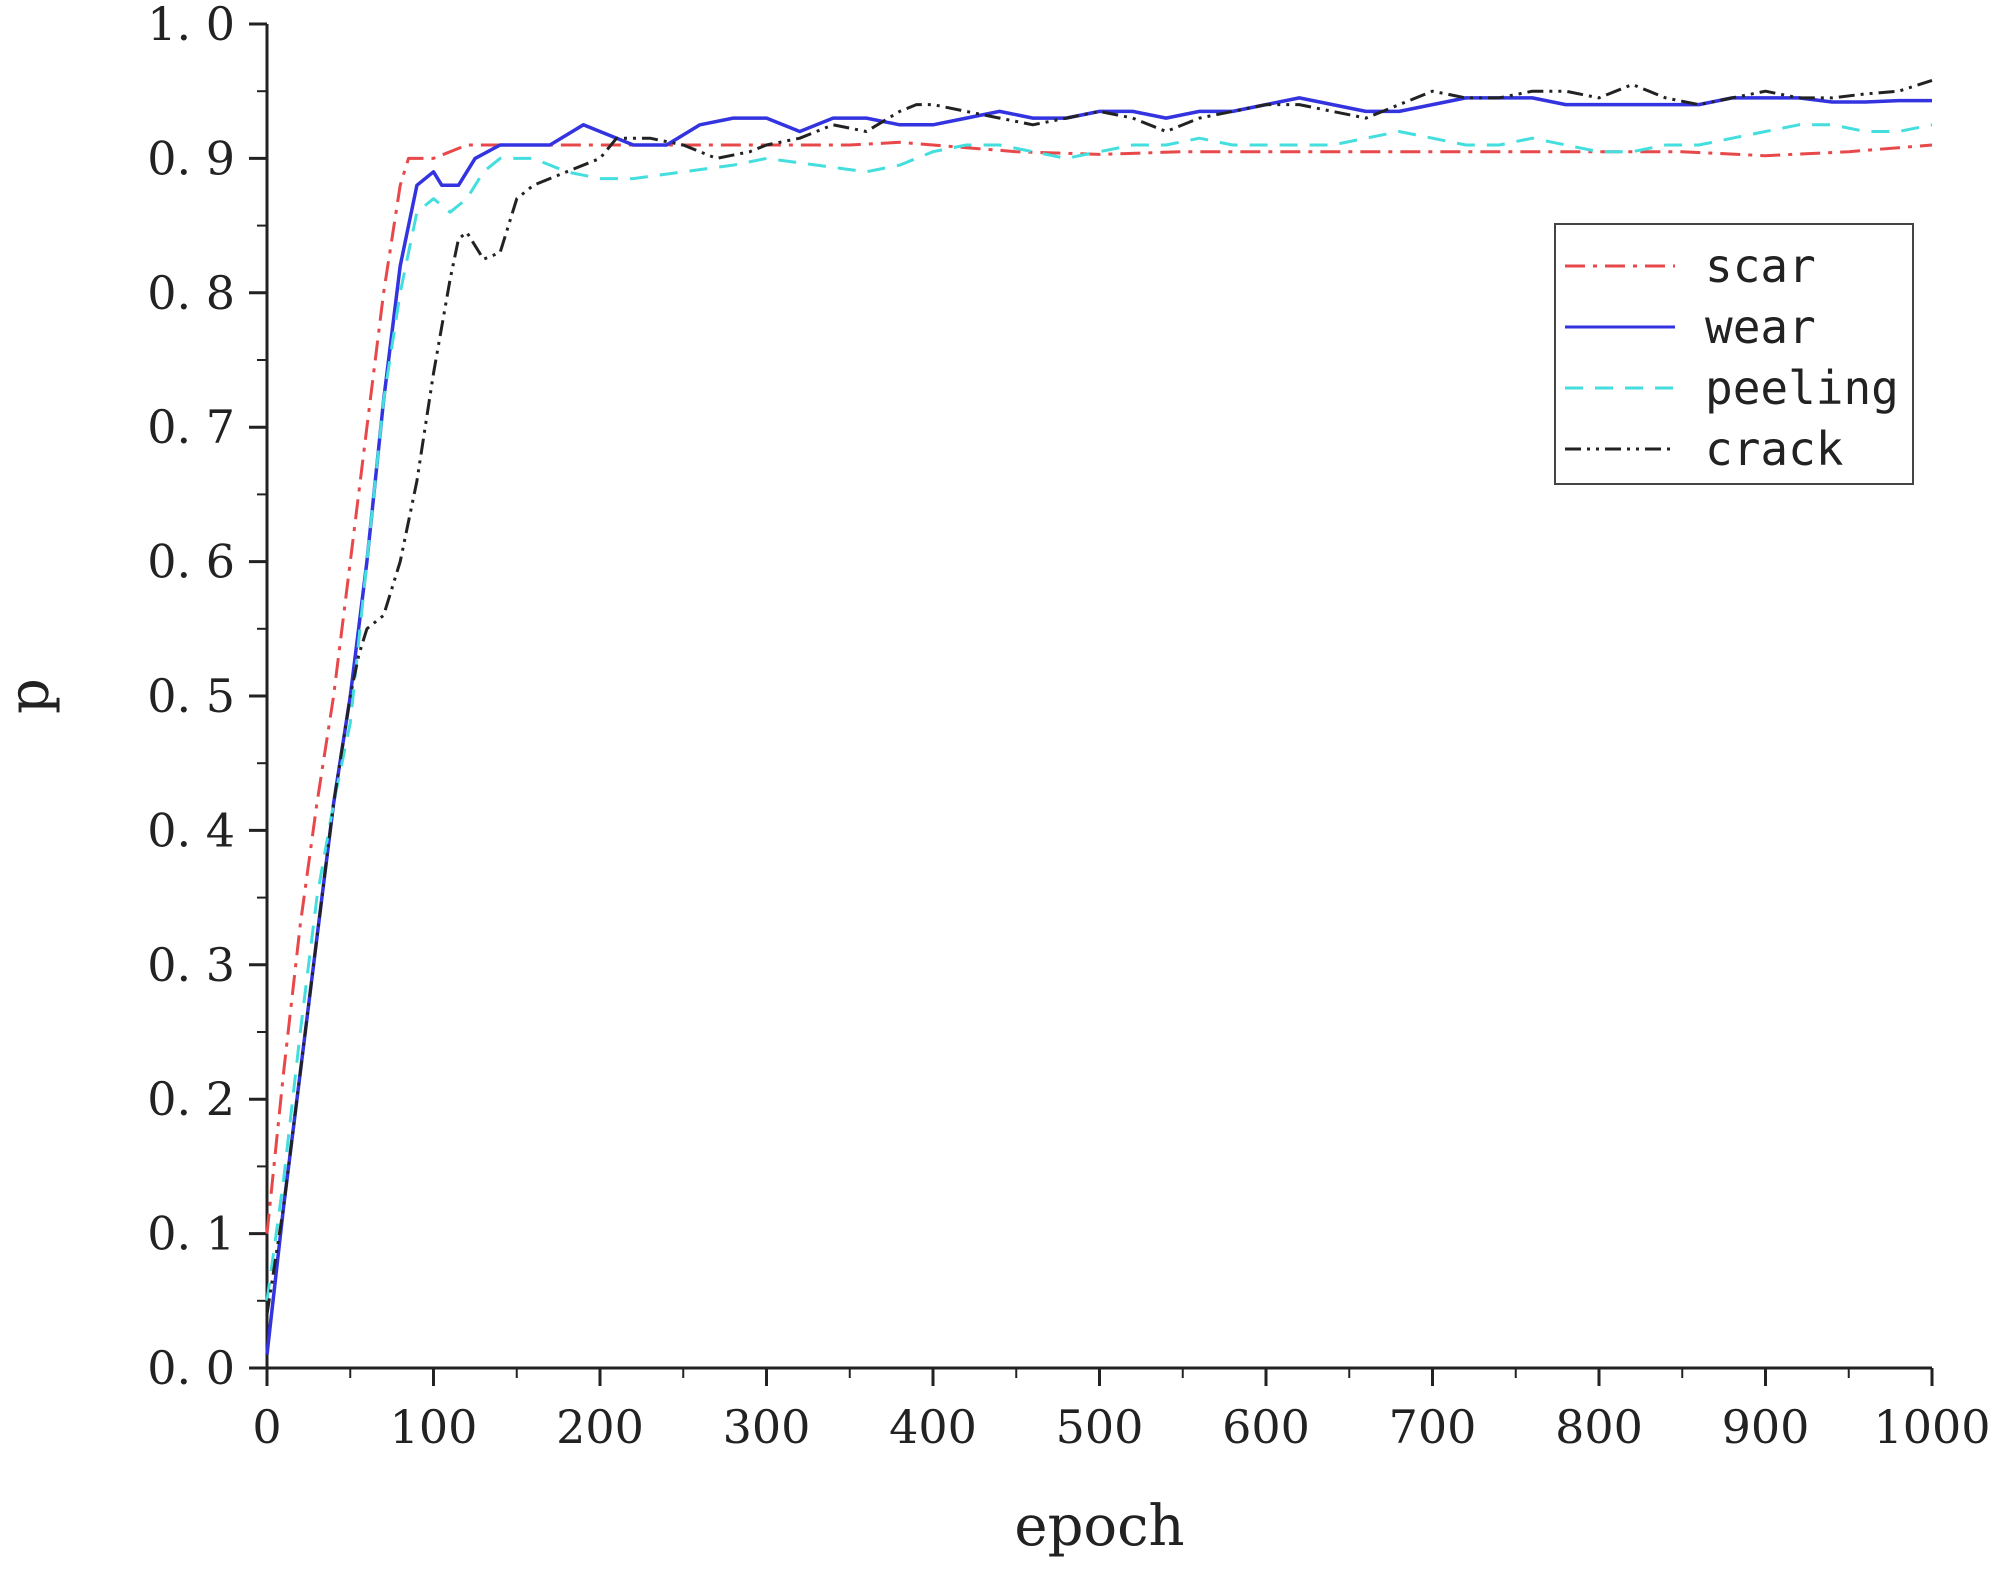  Describe the element at coordinates (1760, 266) in the screenshot. I see `legend-label-scar: scar` at that location.